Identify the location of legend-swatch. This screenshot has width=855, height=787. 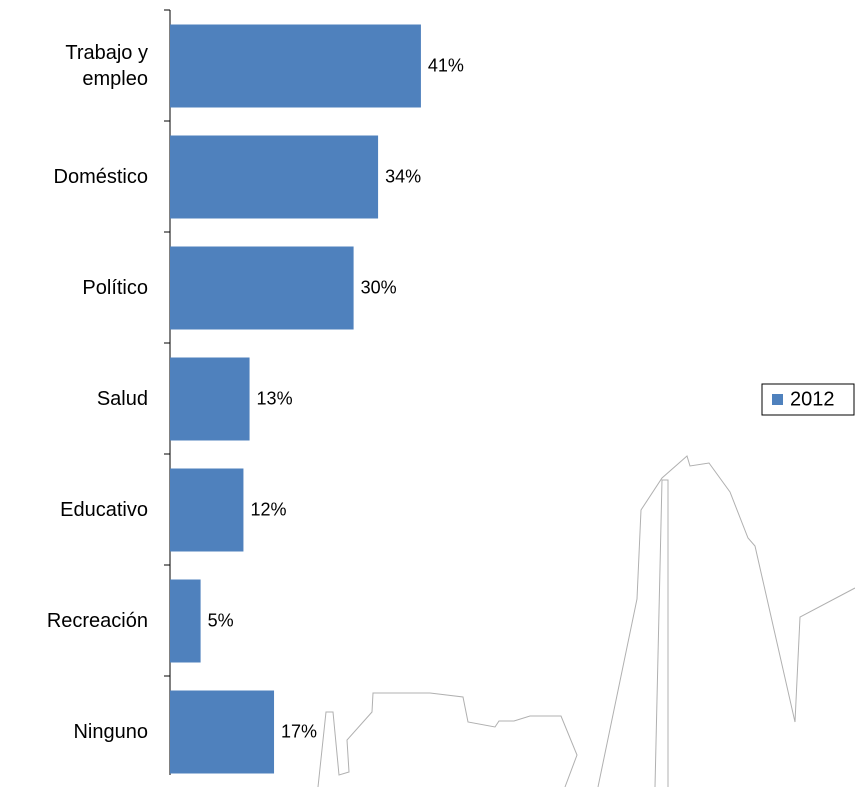
(777, 399).